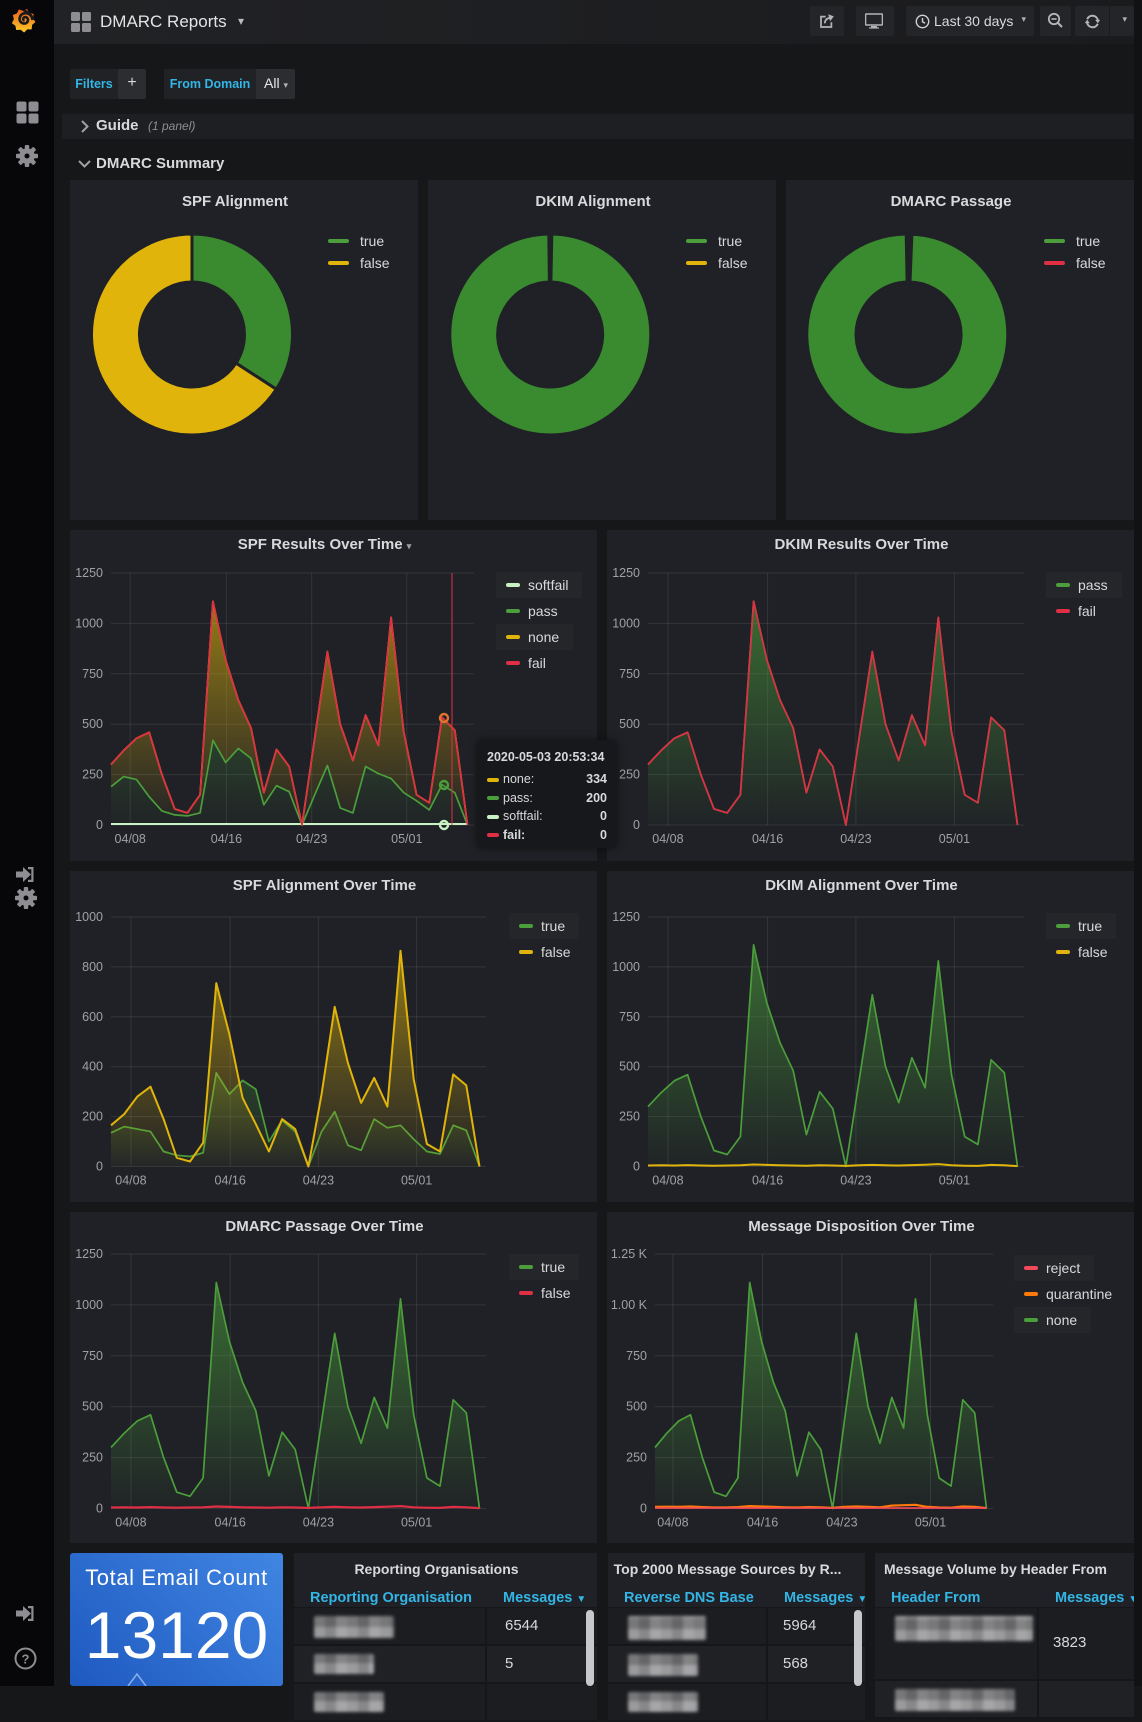 Image resolution: width=1142 pixels, height=1722 pixels. I want to click on svg-text: 200, so click(92, 1117).